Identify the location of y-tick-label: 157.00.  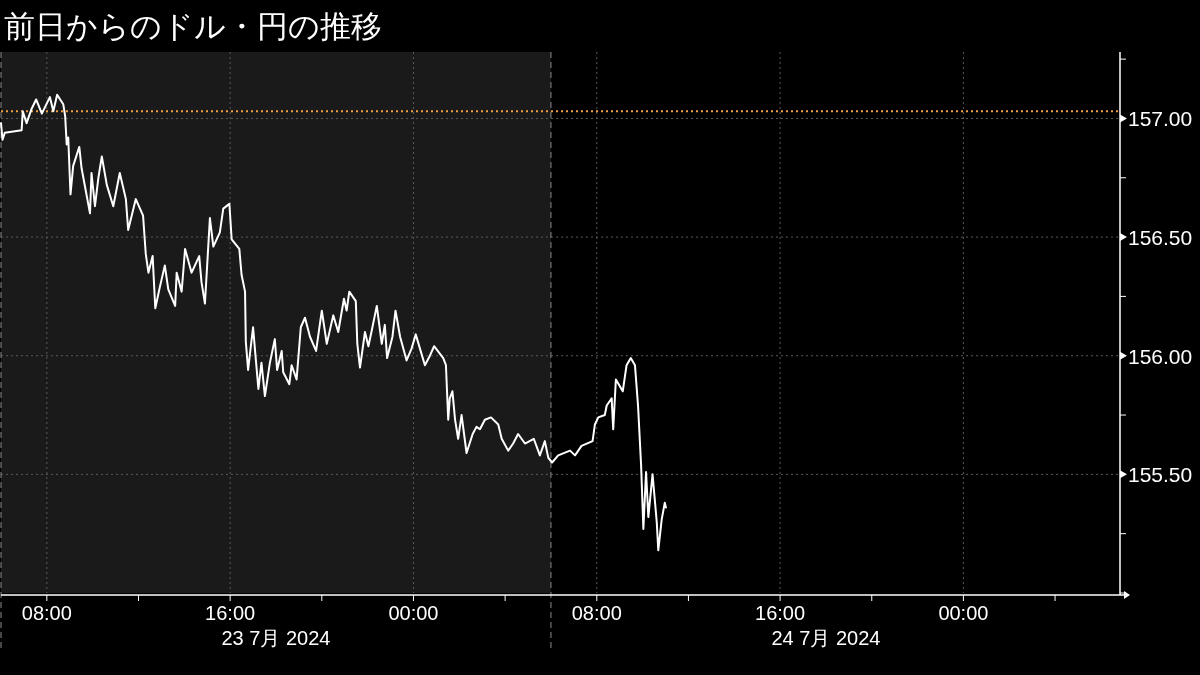
(1160, 119).